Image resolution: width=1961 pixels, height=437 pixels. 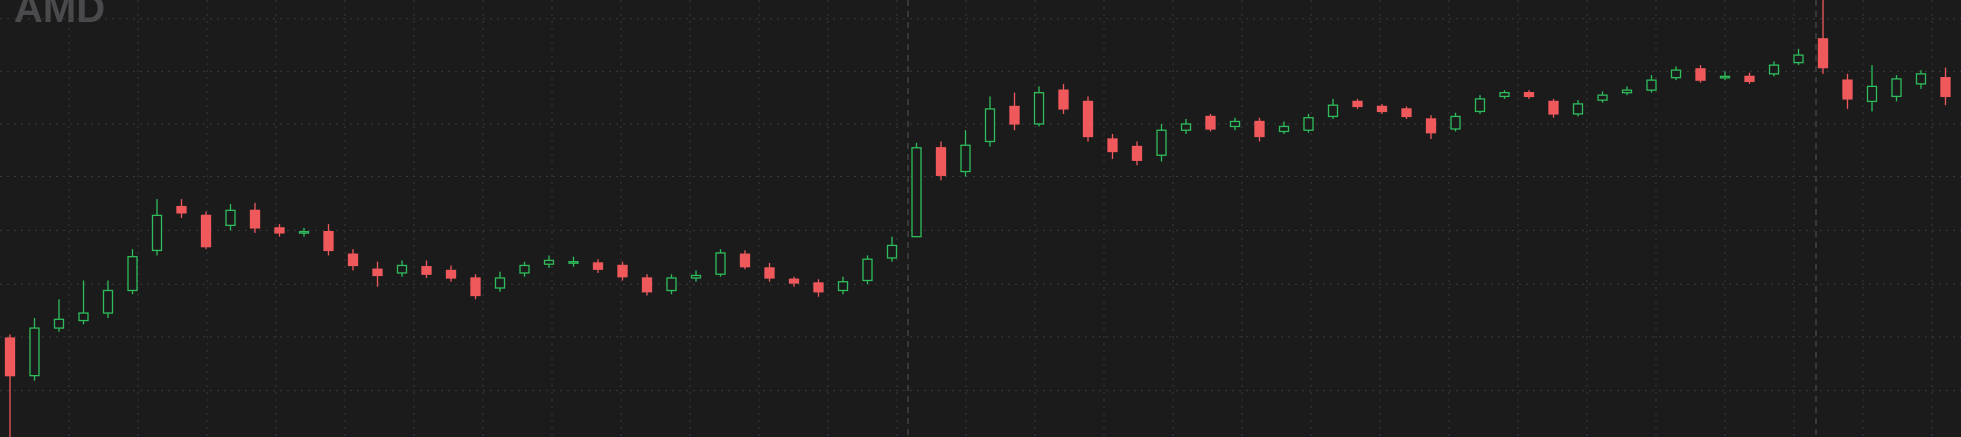 I want to click on logo-text: AMD, so click(x=59, y=15).